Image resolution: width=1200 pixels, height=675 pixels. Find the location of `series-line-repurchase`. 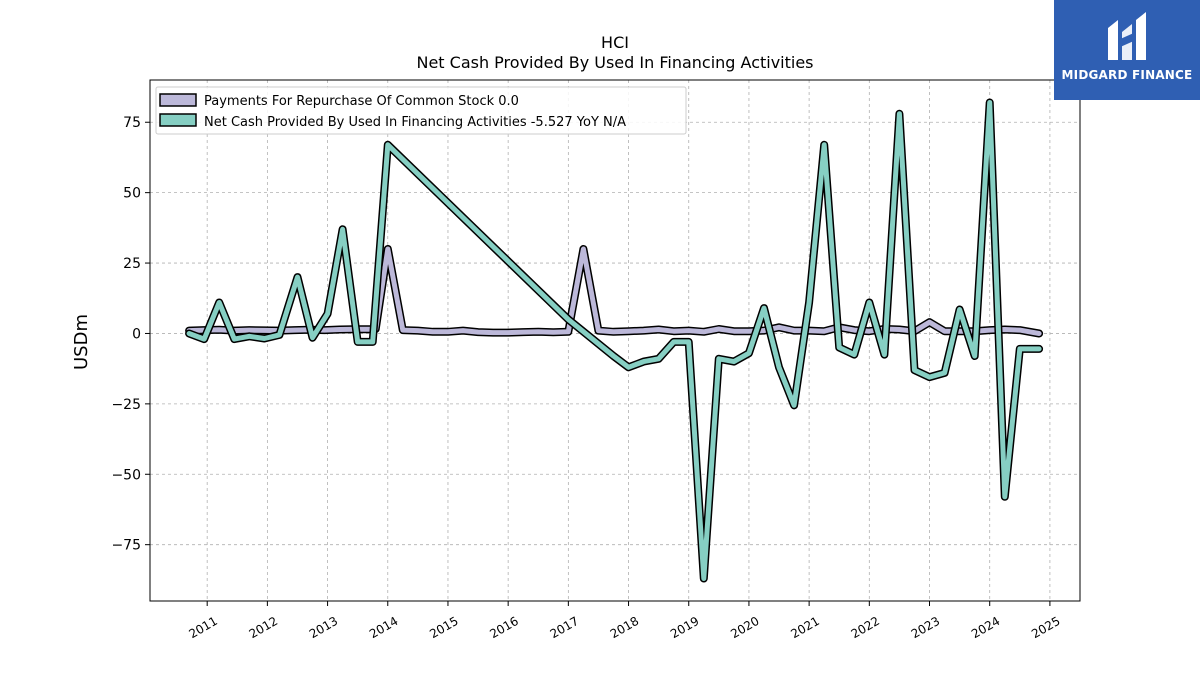

series-line-repurchase is located at coordinates (614, 291).